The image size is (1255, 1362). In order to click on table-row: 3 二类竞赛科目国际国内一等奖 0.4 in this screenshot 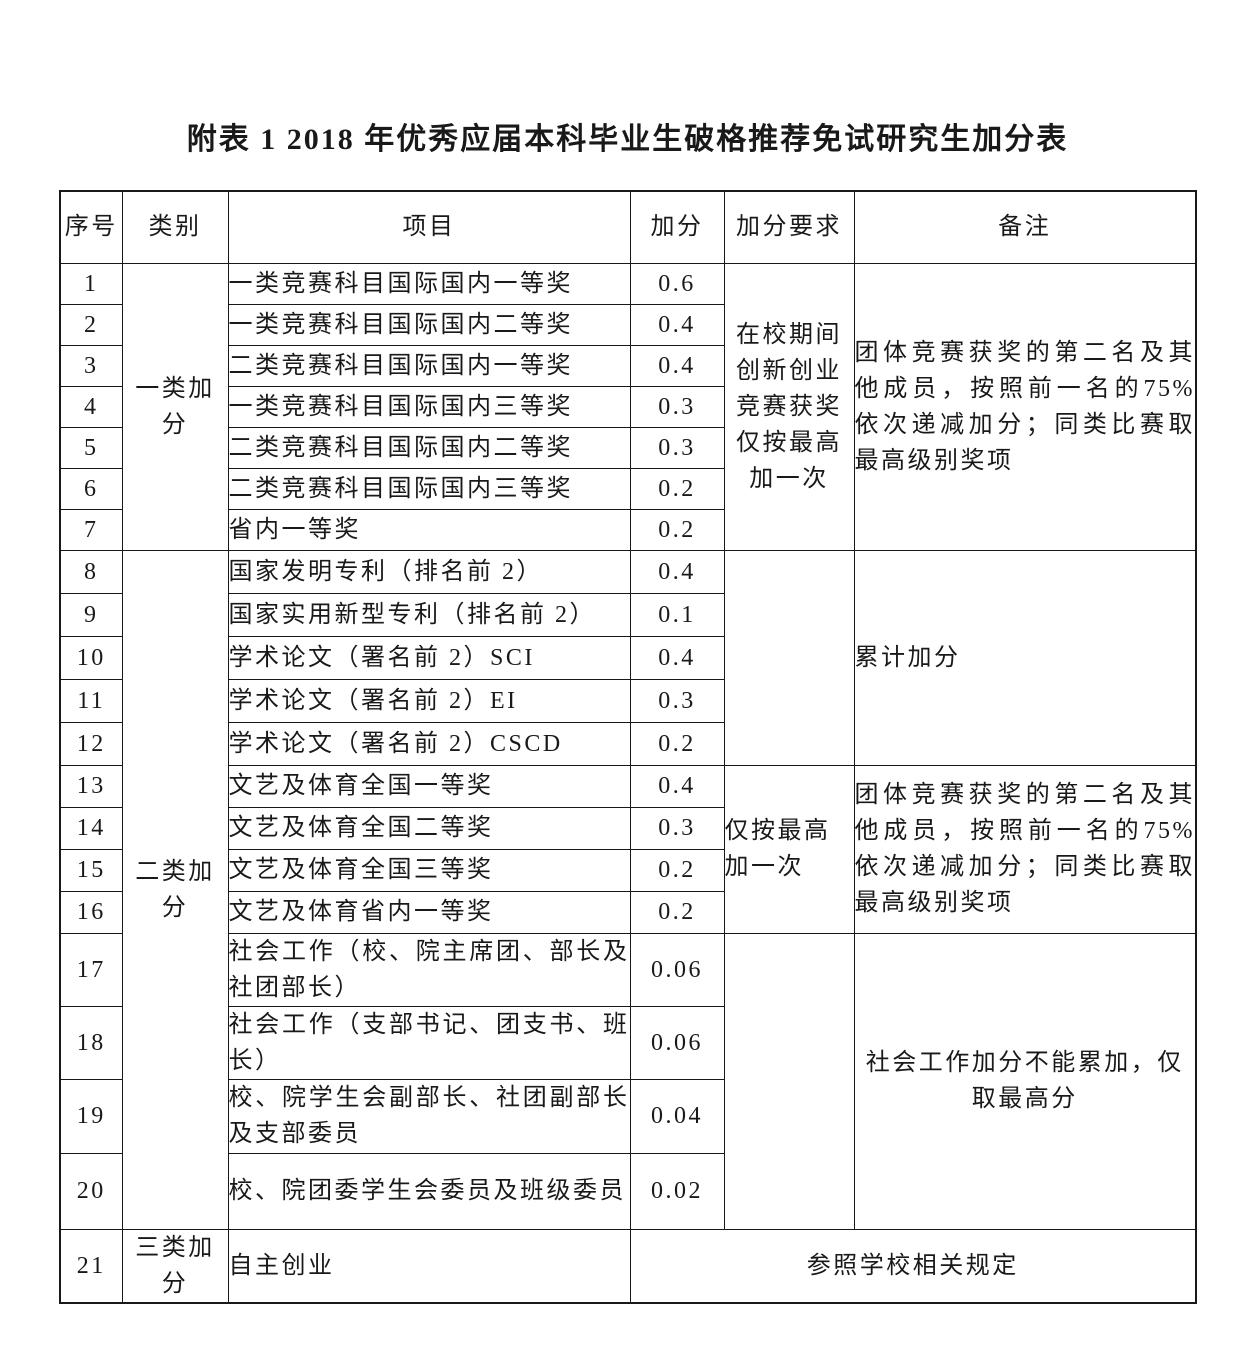, I will do `click(627, 365)`.